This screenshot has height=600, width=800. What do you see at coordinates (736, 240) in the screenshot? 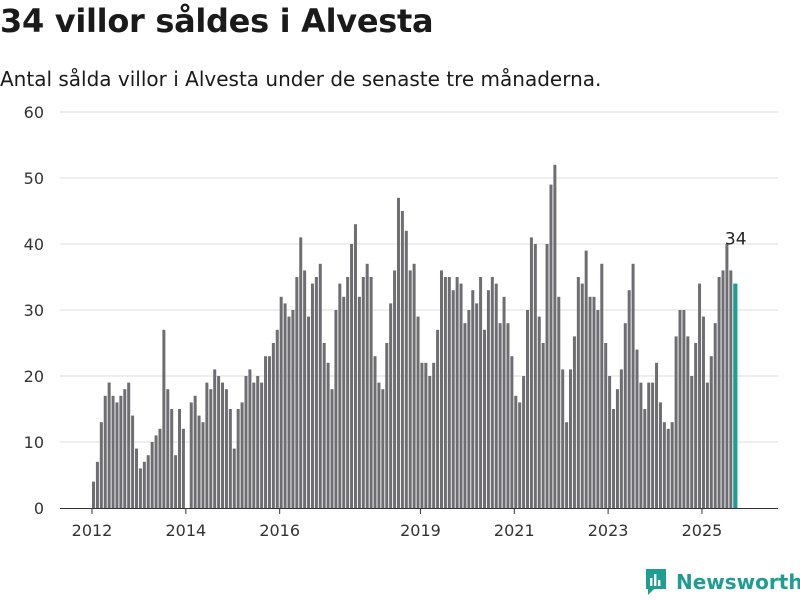
I see `highlight-value-label: 34` at bounding box center [736, 240].